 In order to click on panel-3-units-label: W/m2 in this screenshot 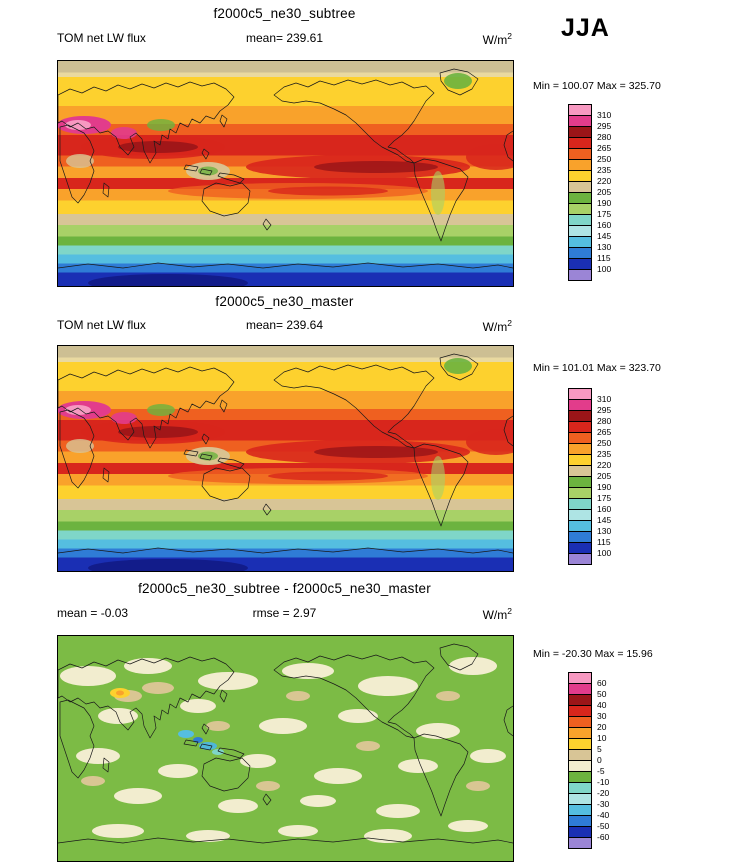, I will do `click(497, 614)`.